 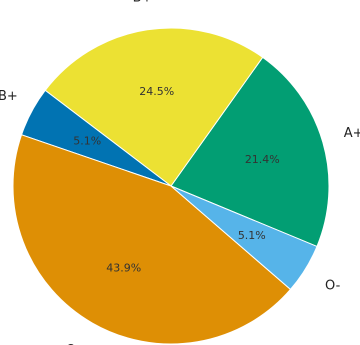 I want to click on slice-o-neg, so click(x=244, y=238).